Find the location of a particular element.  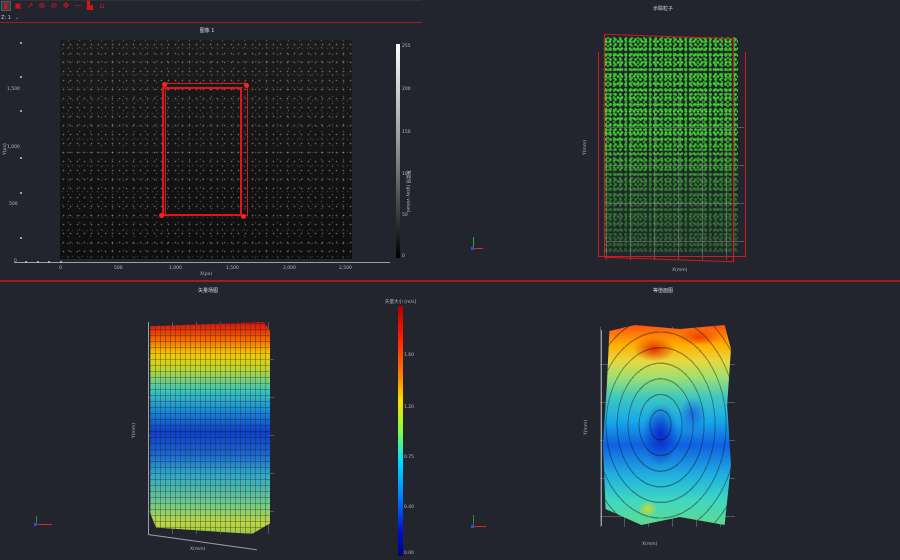

colorbar-tick-label: 0.00 is located at coordinates (409, 553).